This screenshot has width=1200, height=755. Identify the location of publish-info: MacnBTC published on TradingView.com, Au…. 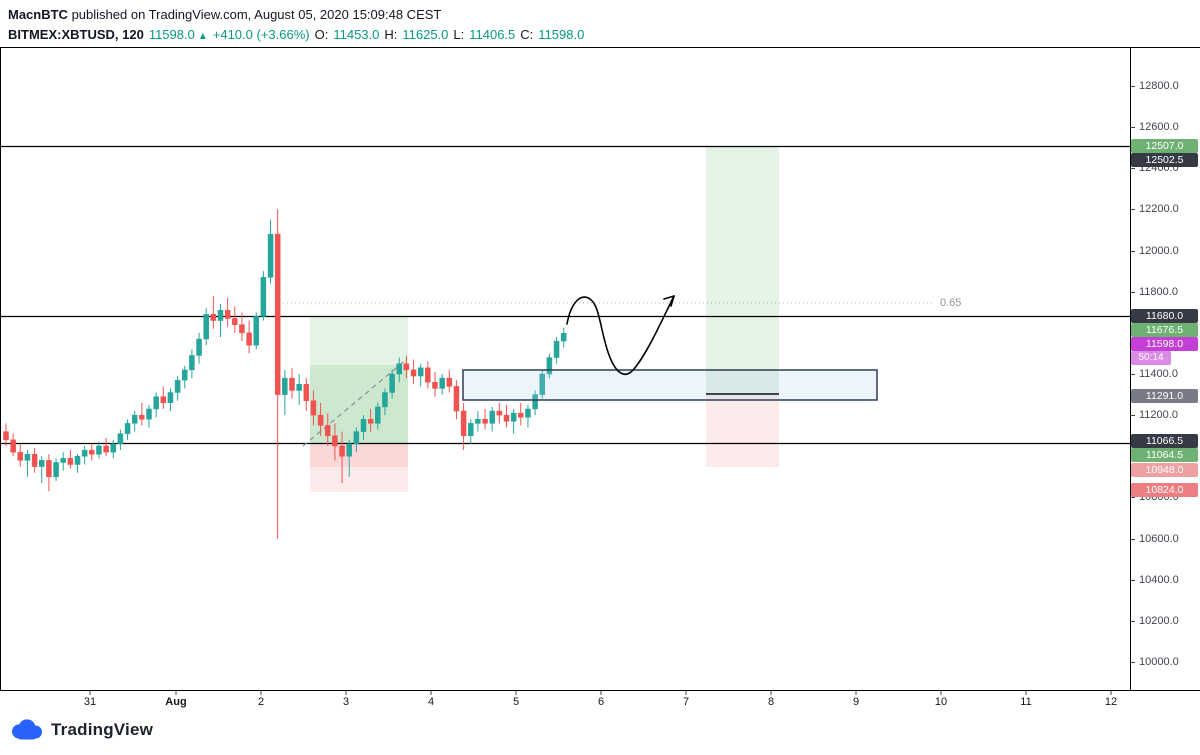
(298, 15).